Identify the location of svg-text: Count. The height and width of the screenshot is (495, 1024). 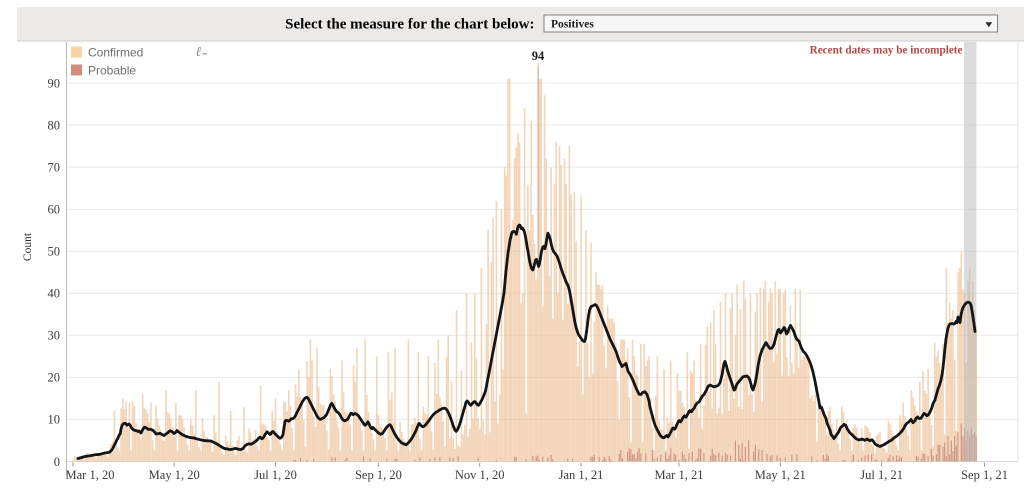
(28, 246).